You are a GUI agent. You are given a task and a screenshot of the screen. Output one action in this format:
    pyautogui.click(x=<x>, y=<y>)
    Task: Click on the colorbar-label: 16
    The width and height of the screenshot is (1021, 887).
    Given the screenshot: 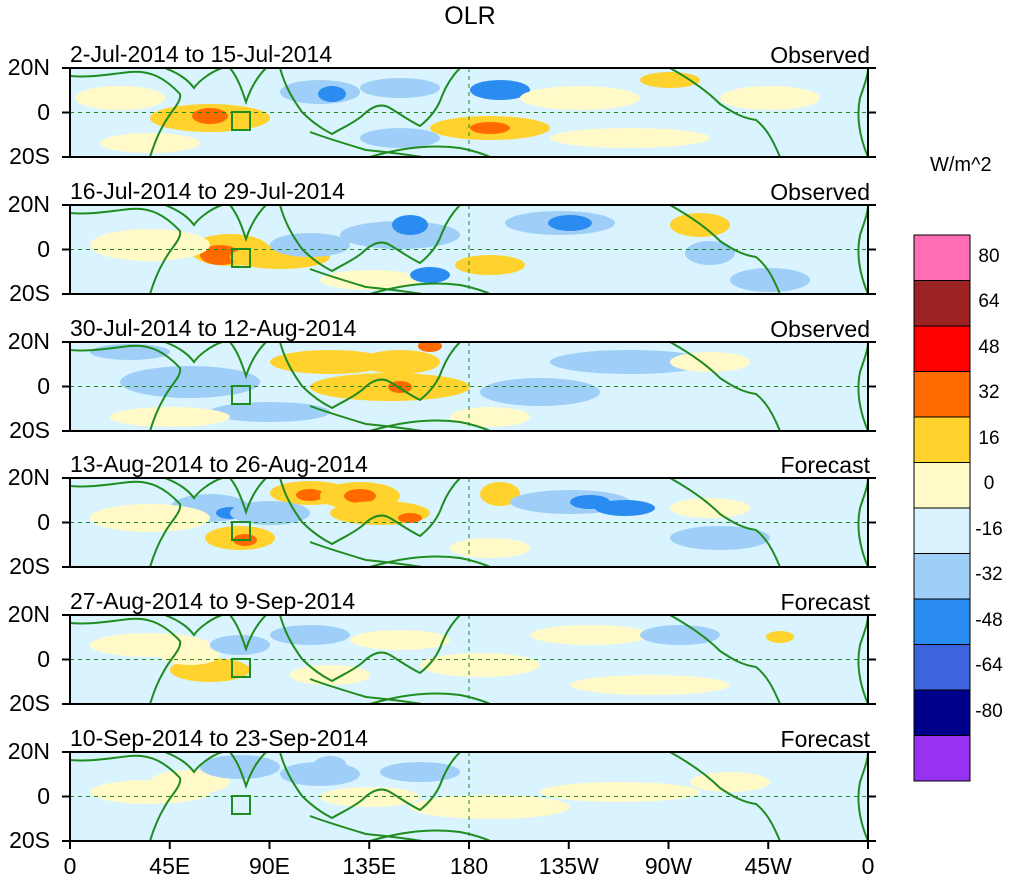 What is the action you would take?
    pyautogui.click(x=989, y=438)
    